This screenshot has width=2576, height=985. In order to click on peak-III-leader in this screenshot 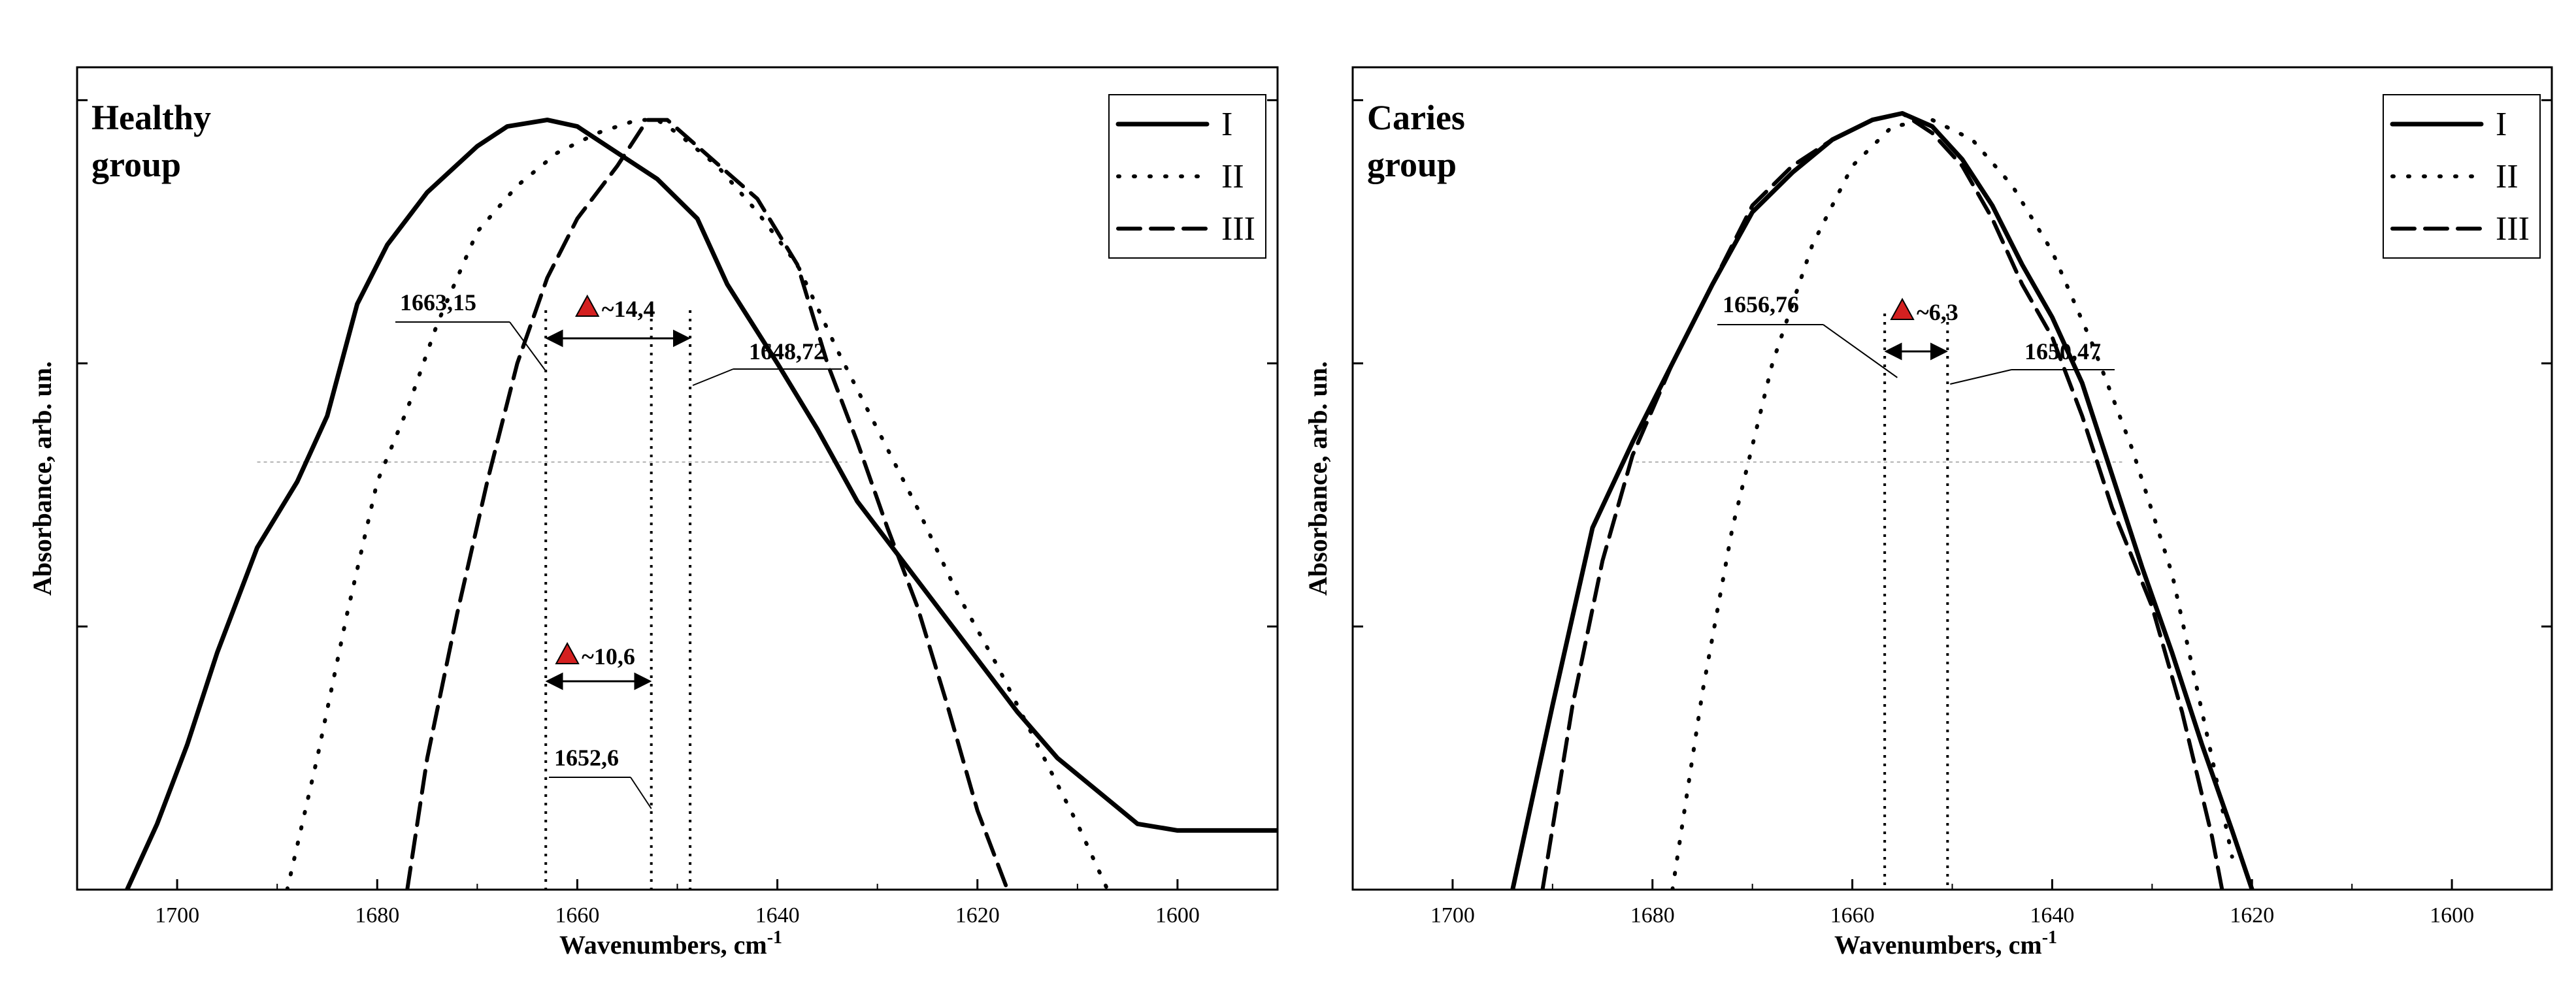, I will do `click(713, 377)`.